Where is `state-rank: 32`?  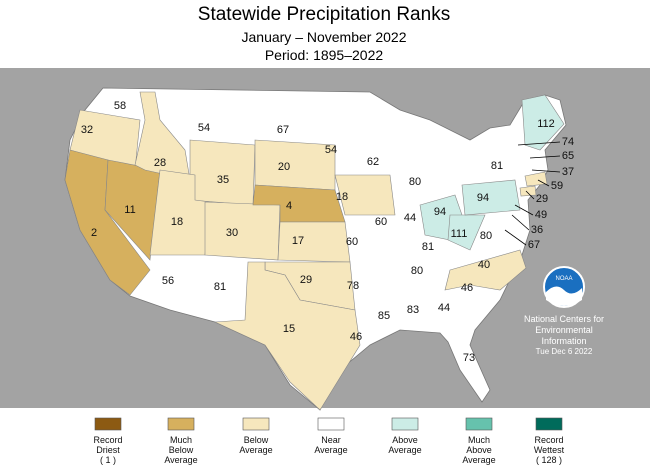
state-rank: 32 is located at coordinates (87, 130).